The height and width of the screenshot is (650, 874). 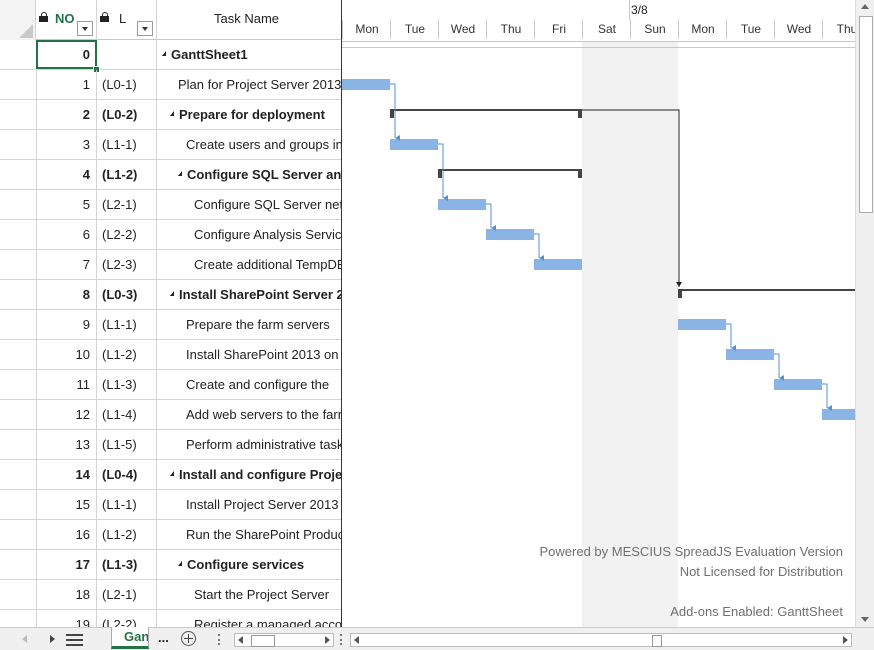 I want to click on cell-task-name: Configure SQL Server network, so click(x=249, y=204).